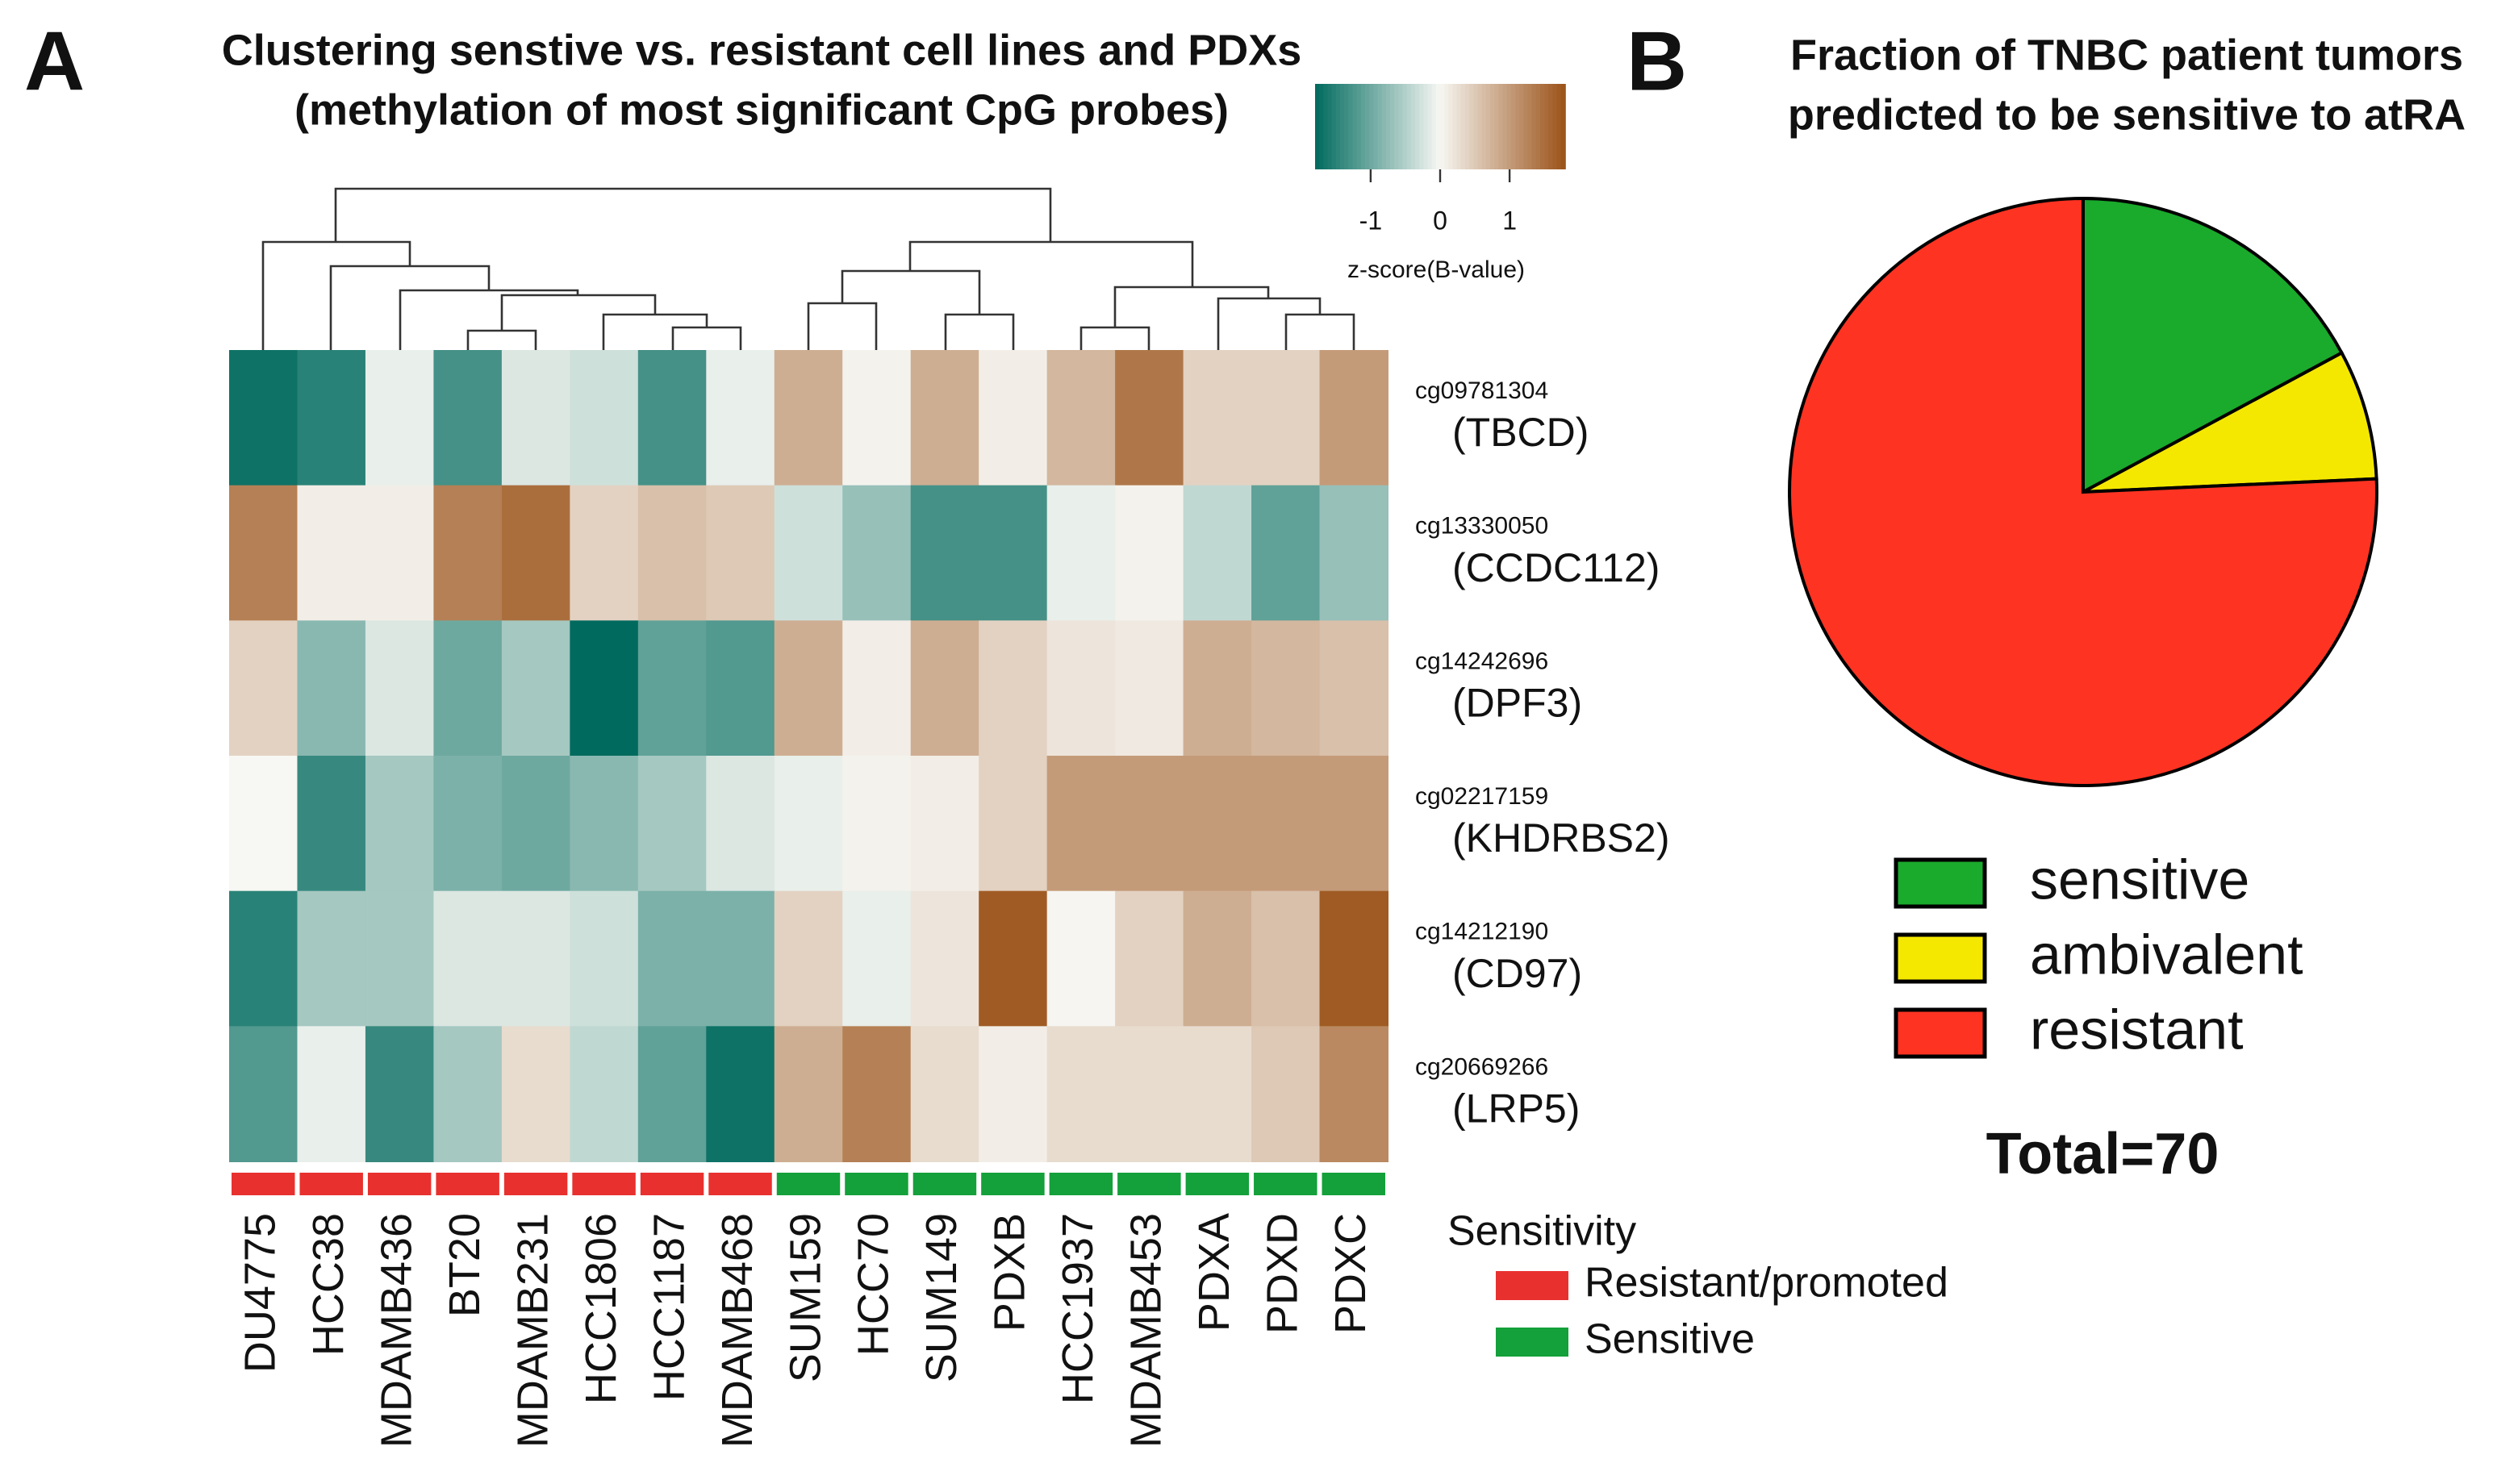 The width and height of the screenshot is (2518, 1484). Describe the element at coordinates (1520, 433) in the screenshot. I see `gene-label: (TBCD)` at that location.